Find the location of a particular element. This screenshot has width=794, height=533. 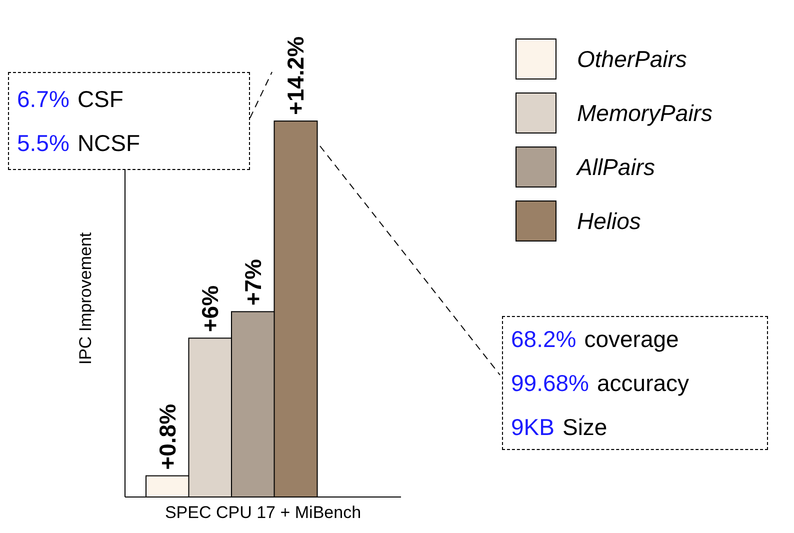

x-axis-title: SPEC CPU 17 + MiBench is located at coordinates (263, 512).